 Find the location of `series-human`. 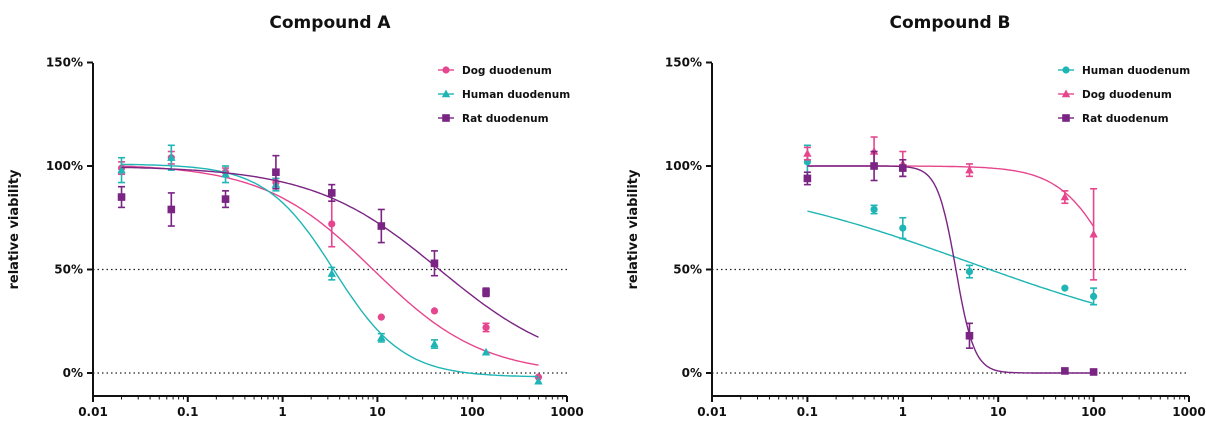

series-human is located at coordinates (950, 225).